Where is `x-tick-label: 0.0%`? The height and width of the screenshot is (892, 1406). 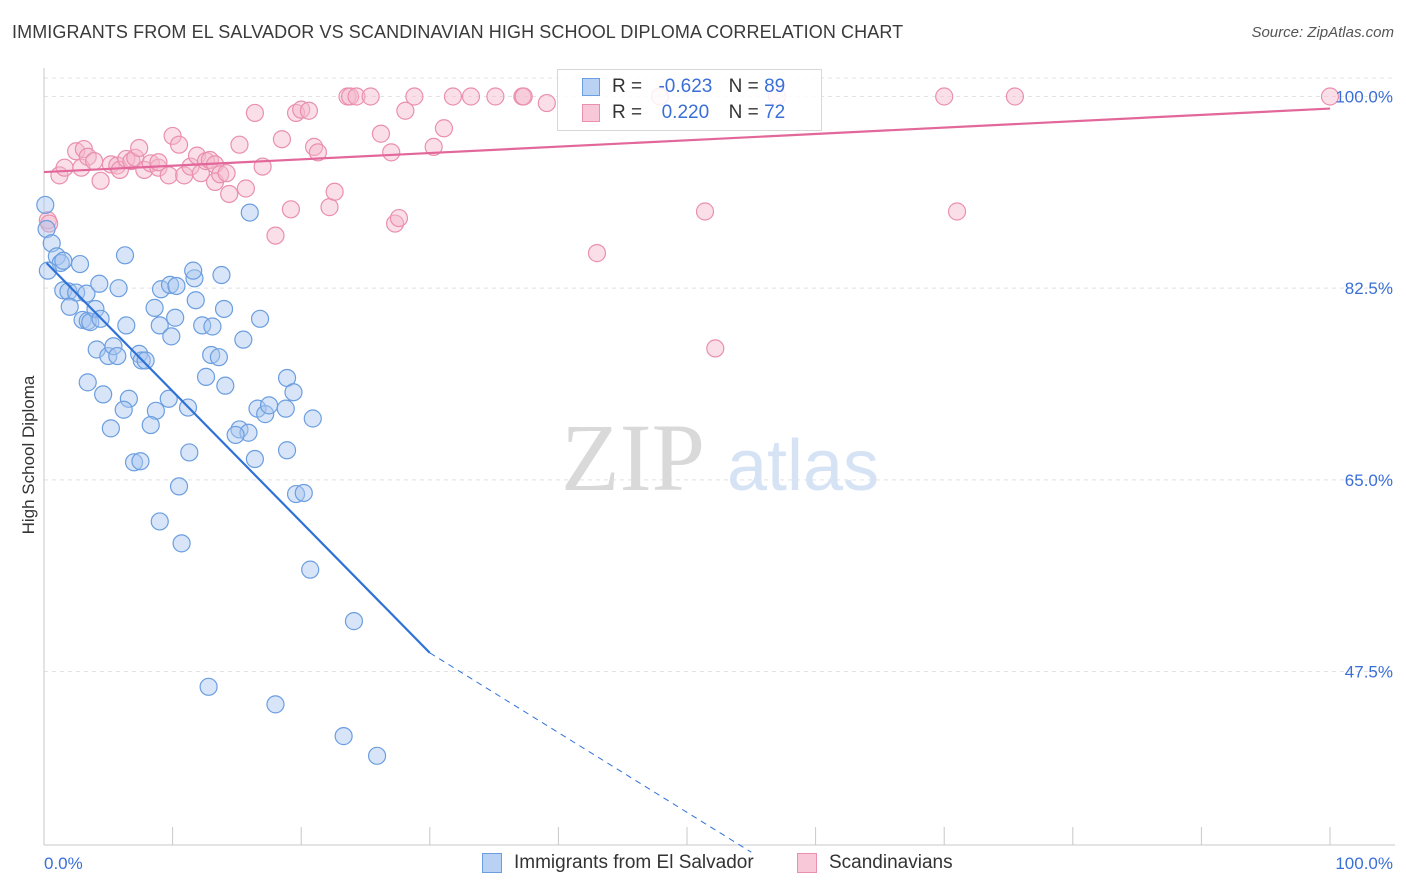
x-tick-label: 0.0% is located at coordinates (63, 863).